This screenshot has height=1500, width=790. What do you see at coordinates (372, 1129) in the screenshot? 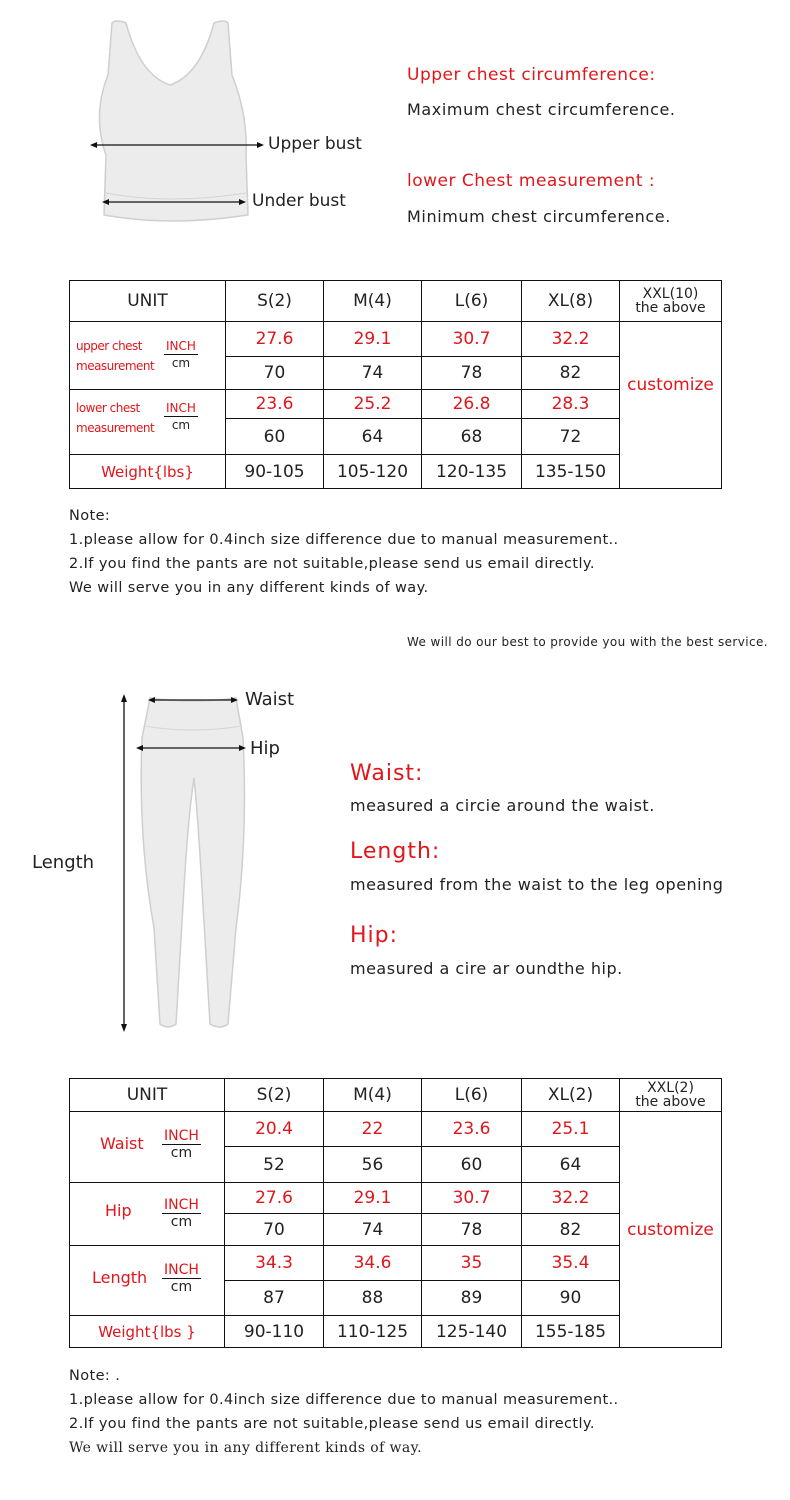
I see `inch-cell: 22` at bounding box center [372, 1129].